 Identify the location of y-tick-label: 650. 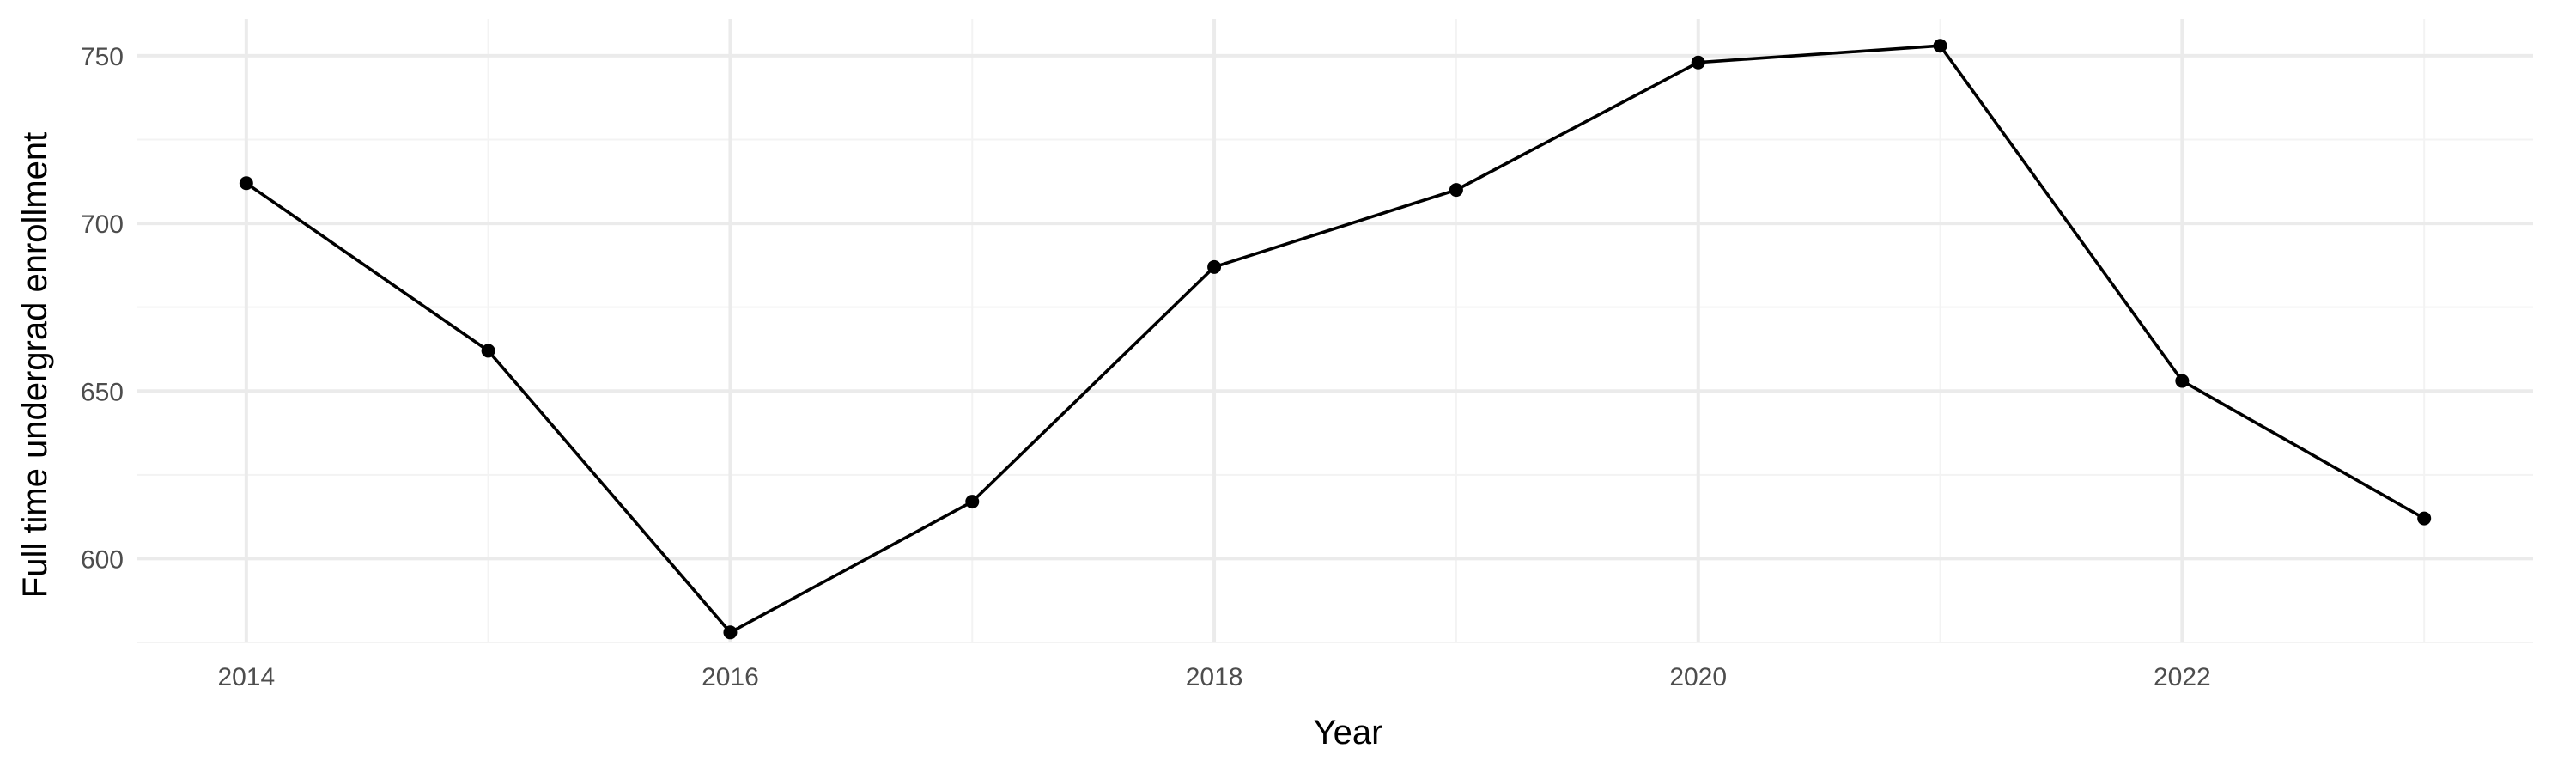
(102, 392).